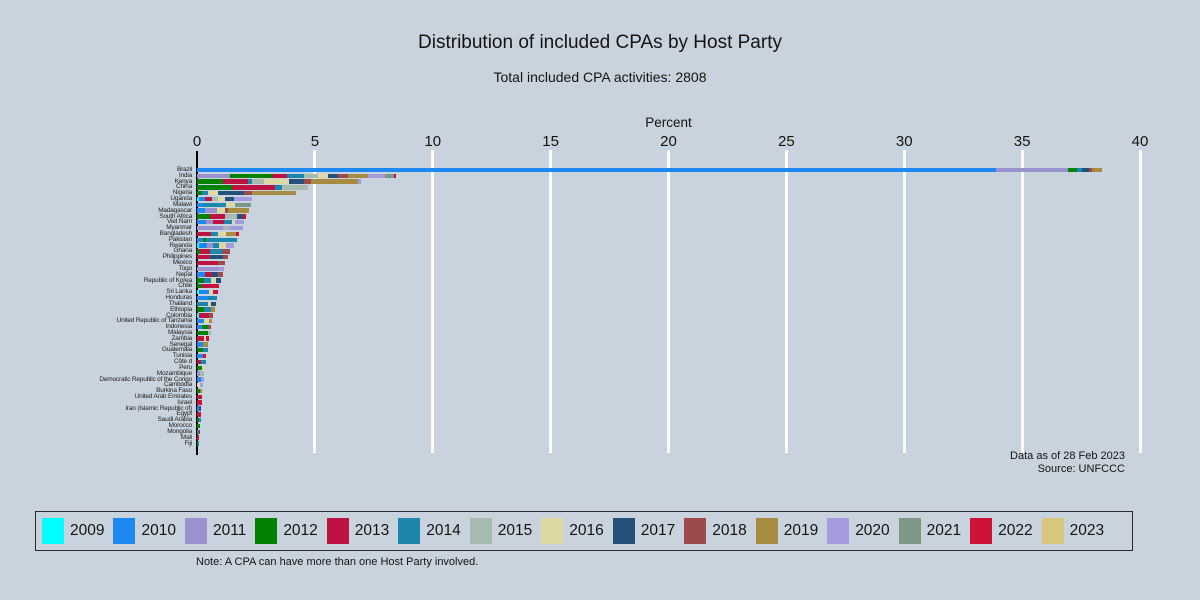  I want to click on legend-year-label: 2022, so click(1015, 530).